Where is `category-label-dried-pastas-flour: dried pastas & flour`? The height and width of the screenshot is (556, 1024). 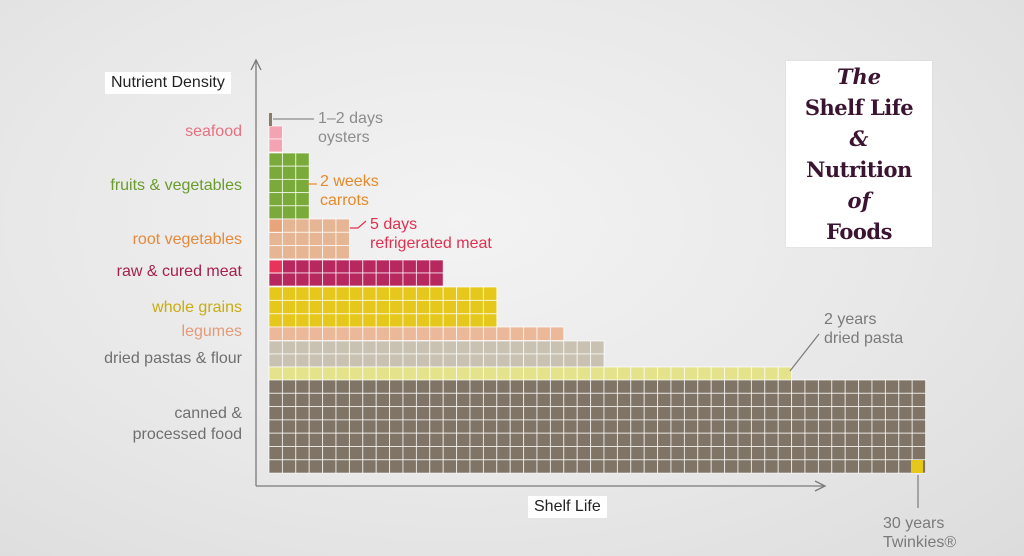
category-label-dried-pastas-flour: dried pastas & flour is located at coordinates (173, 358).